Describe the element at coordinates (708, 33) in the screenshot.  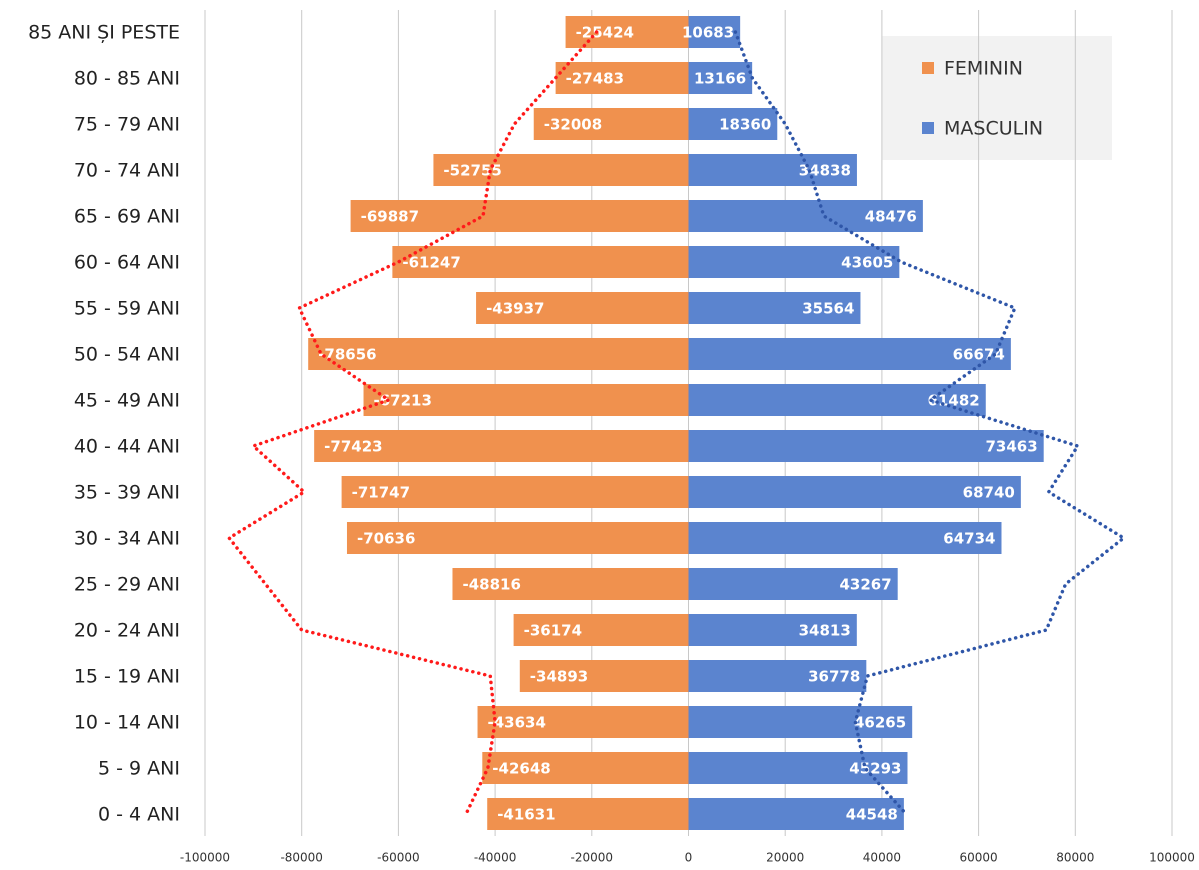
I see `value-label: 10683` at that location.